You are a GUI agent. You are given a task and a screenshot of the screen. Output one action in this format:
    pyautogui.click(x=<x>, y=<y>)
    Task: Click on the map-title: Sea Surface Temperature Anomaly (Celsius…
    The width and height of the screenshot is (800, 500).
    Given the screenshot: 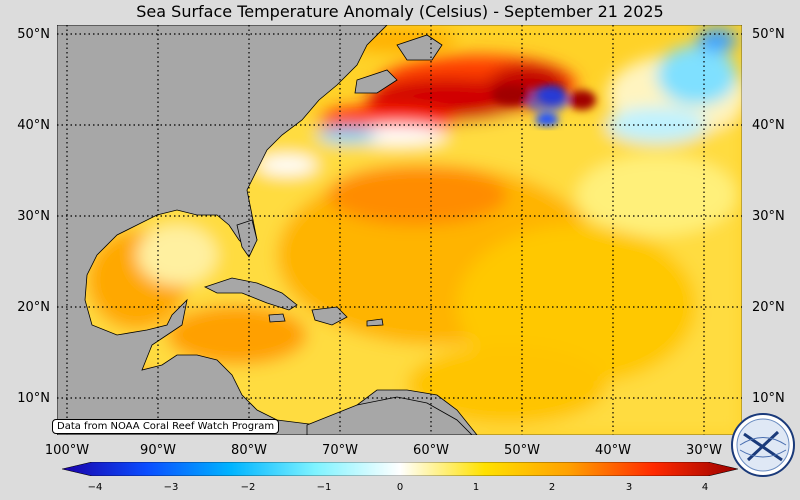 What is the action you would take?
    pyautogui.click(x=400, y=11)
    